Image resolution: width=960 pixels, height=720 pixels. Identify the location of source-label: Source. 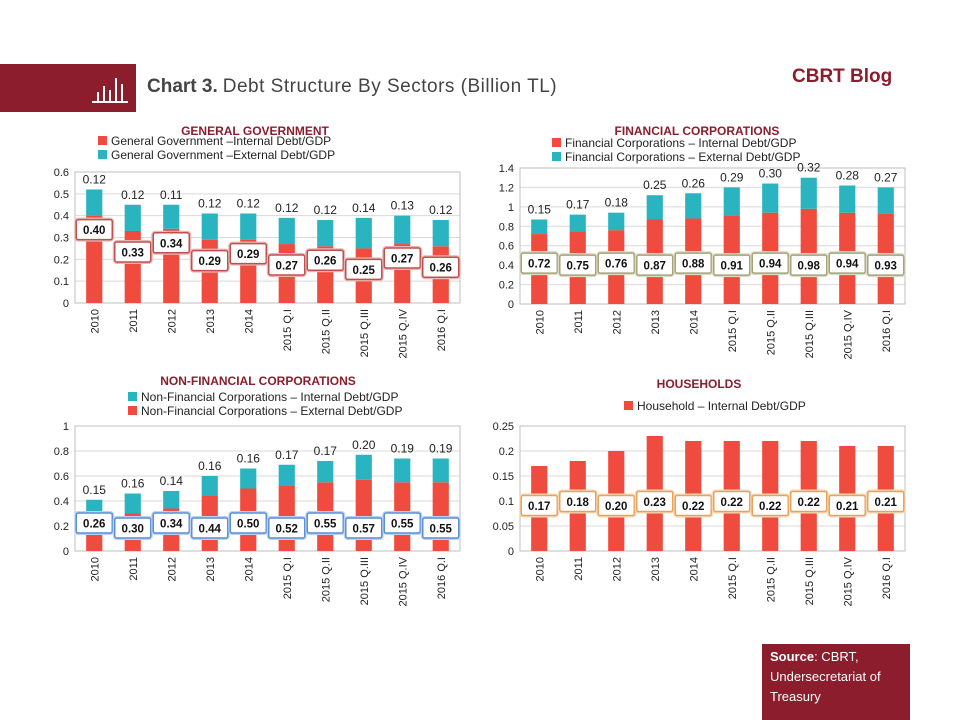
(792, 656).